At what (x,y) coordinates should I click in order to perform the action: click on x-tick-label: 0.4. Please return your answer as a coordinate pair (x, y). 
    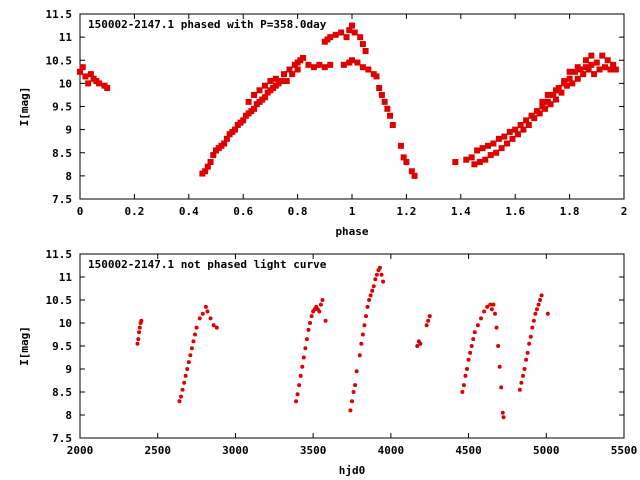
    Looking at the image, I should click on (189, 211).